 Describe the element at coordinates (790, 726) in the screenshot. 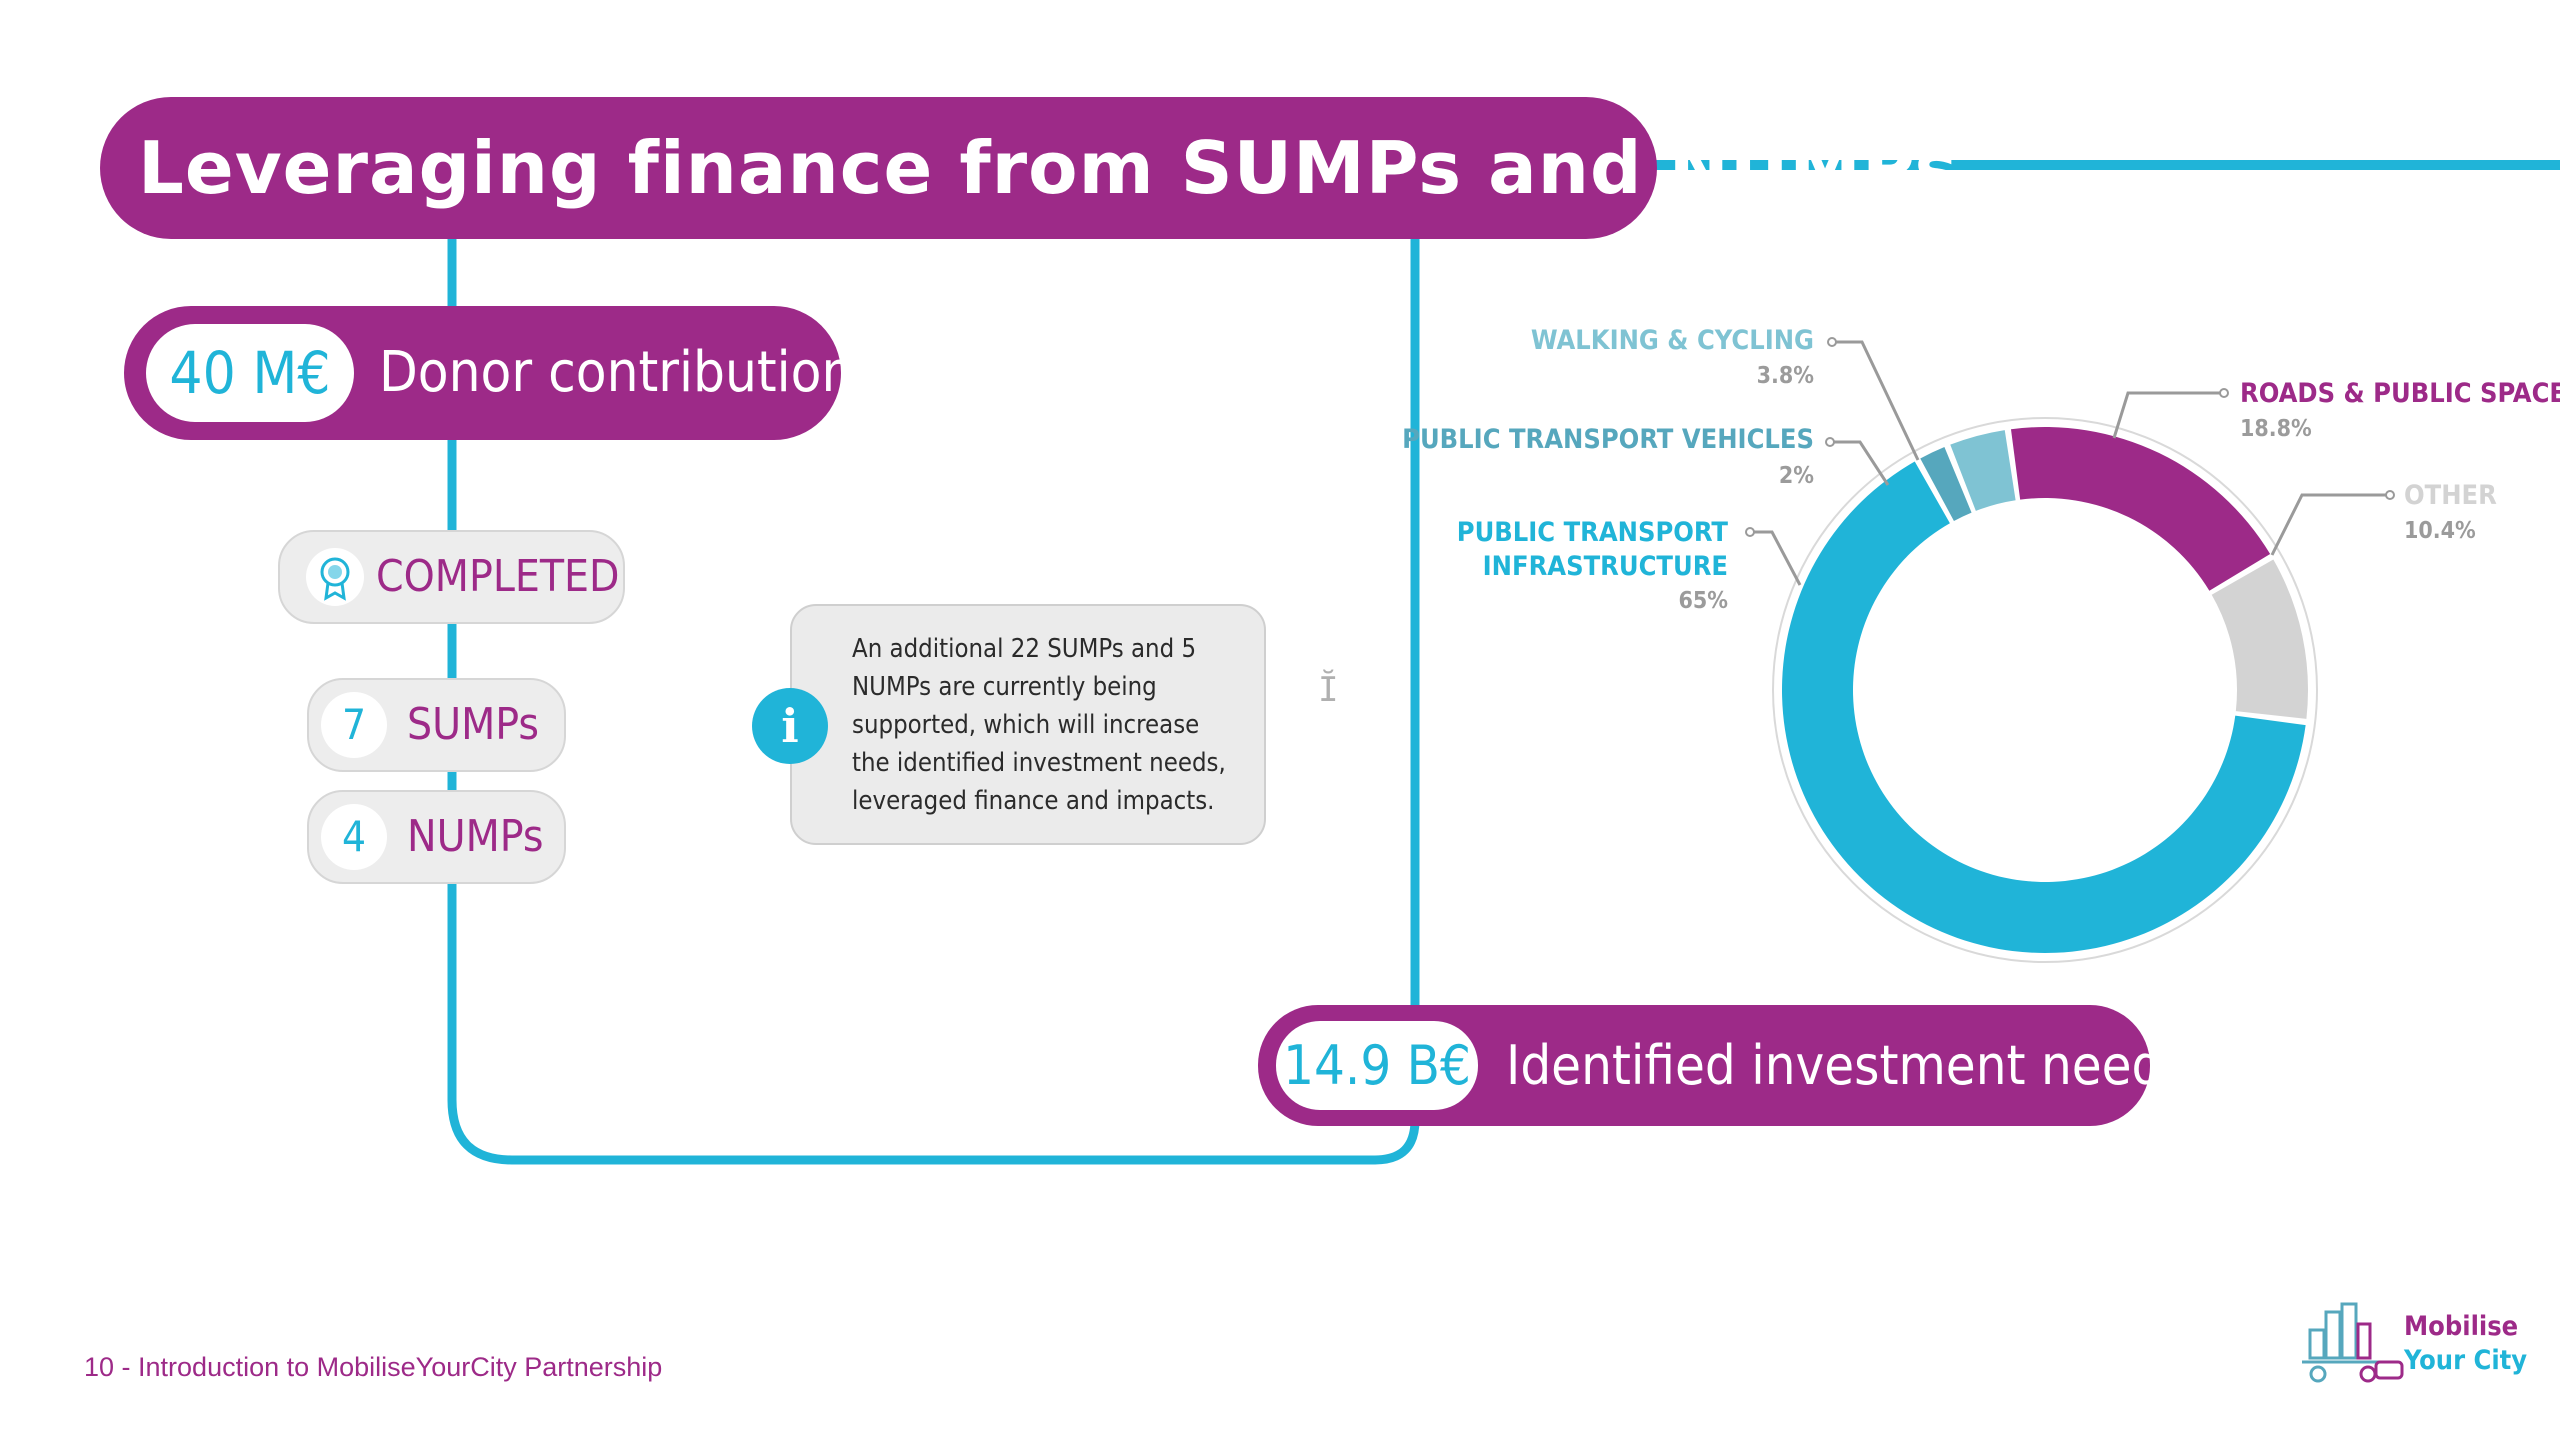

I see `info-icon: i` at that location.